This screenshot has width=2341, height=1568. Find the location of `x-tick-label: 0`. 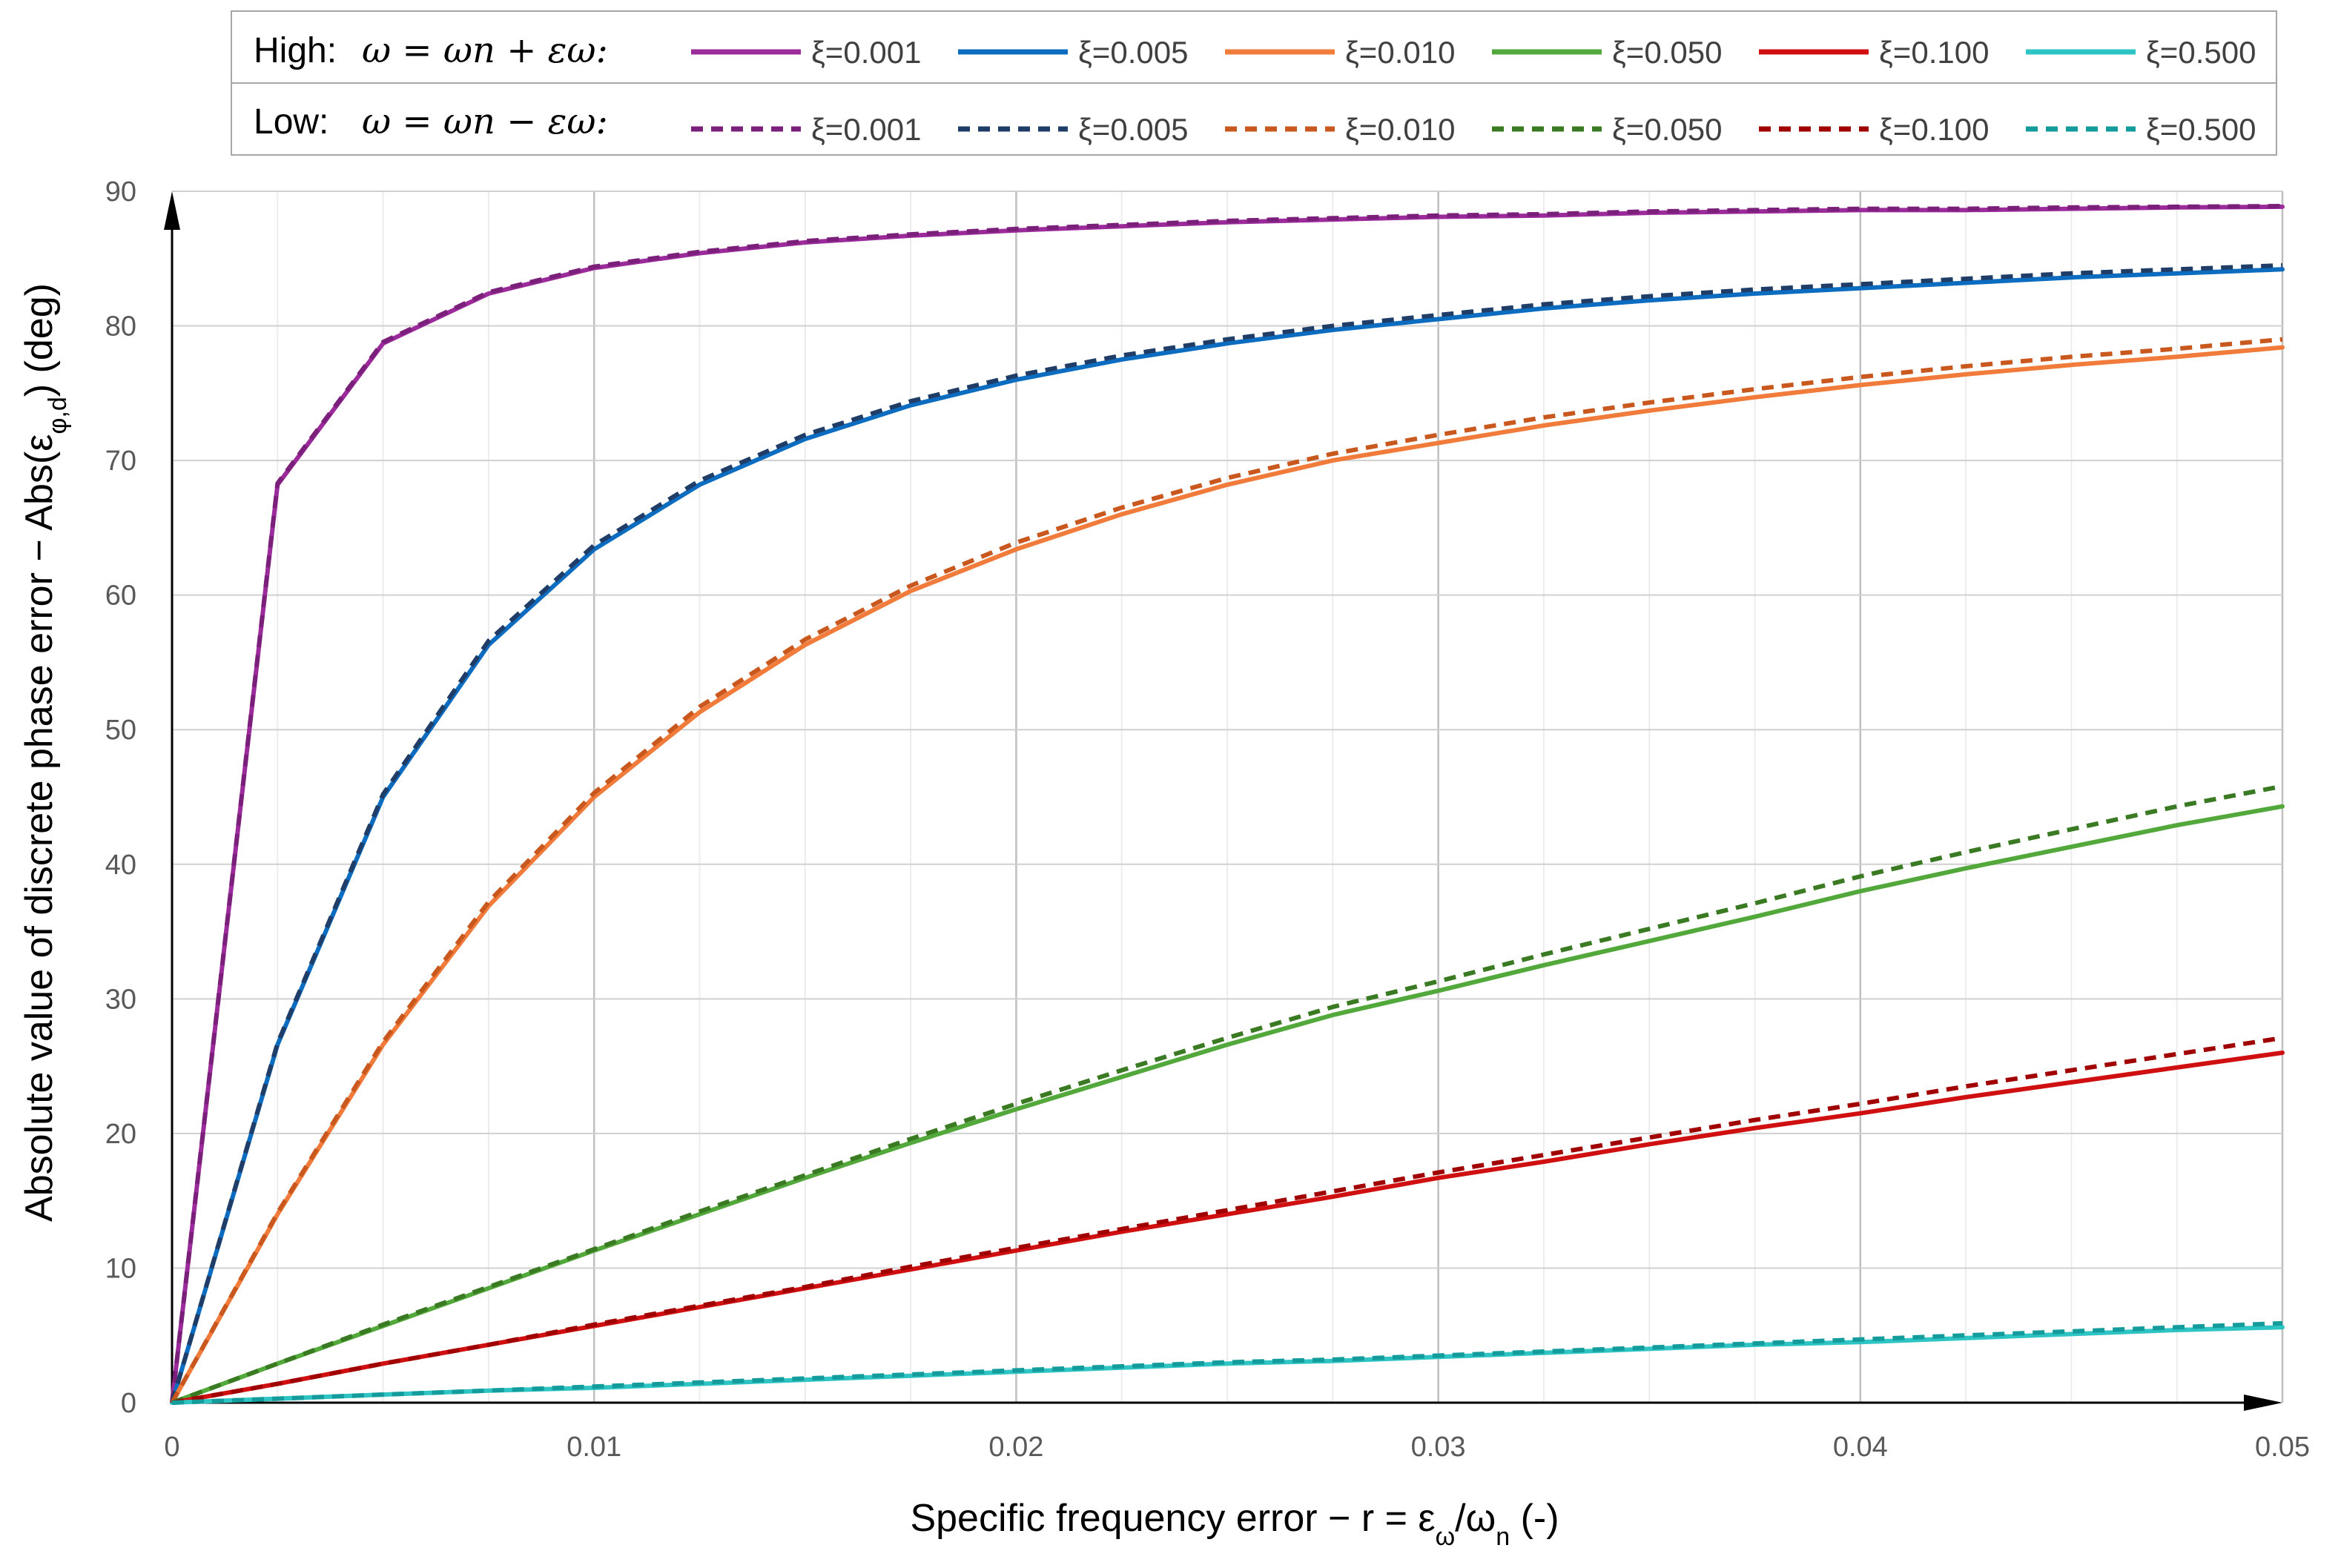

x-tick-label: 0 is located at coordinates (171, 1447).